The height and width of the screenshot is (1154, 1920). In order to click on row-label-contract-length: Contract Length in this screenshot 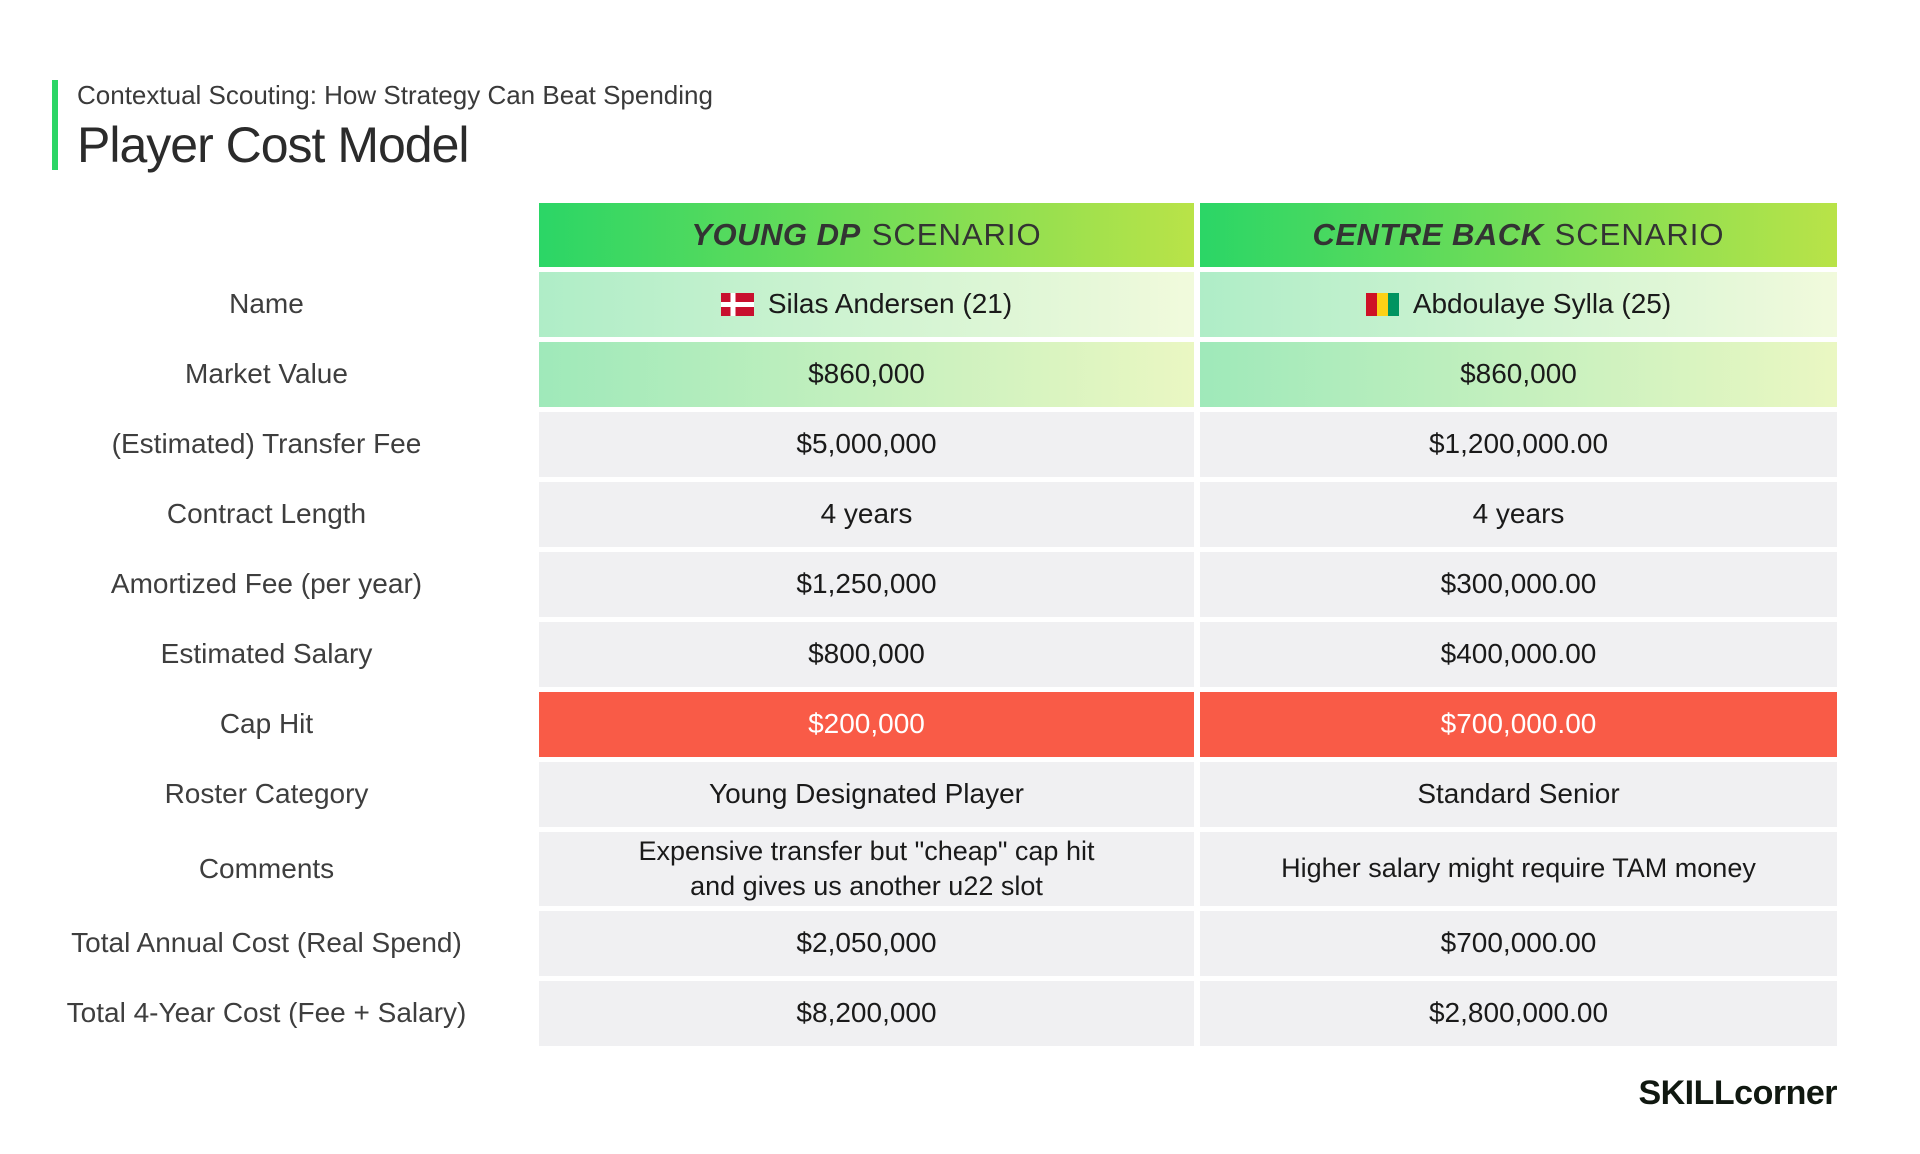, I will do `click(266, 514)`.